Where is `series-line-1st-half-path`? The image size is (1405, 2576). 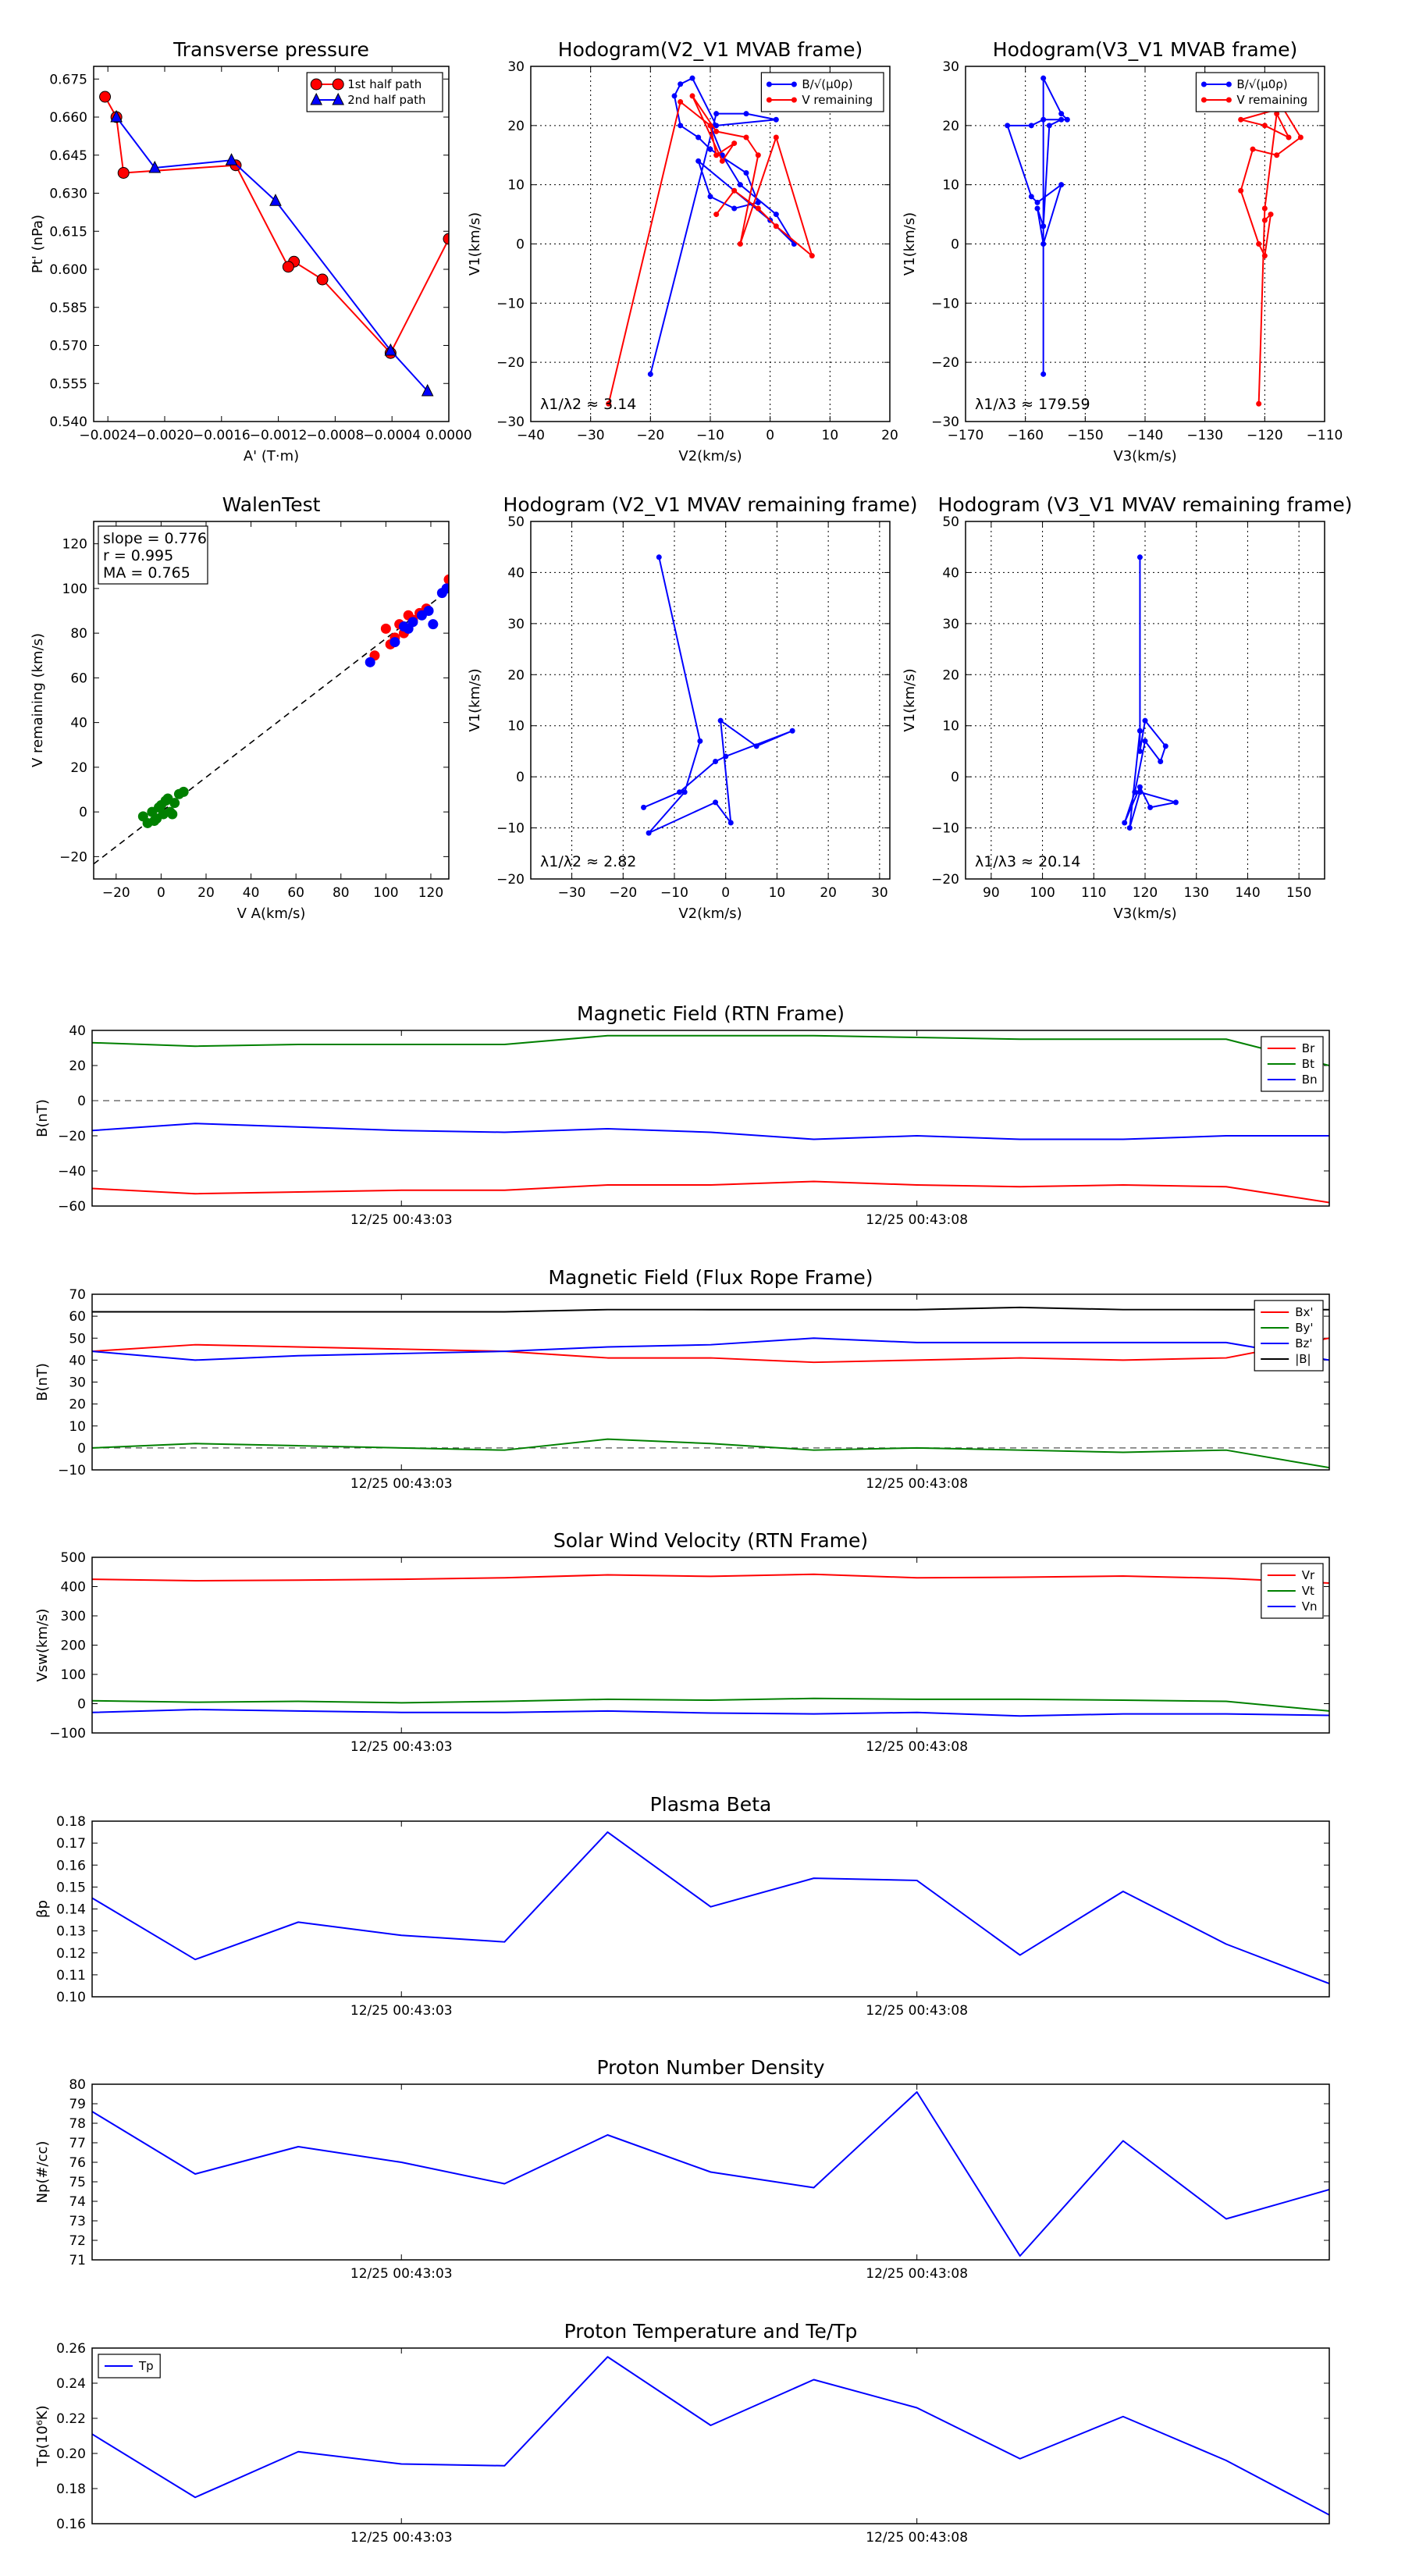
series-line-1st-half-path is located at coordinates (276, 225).